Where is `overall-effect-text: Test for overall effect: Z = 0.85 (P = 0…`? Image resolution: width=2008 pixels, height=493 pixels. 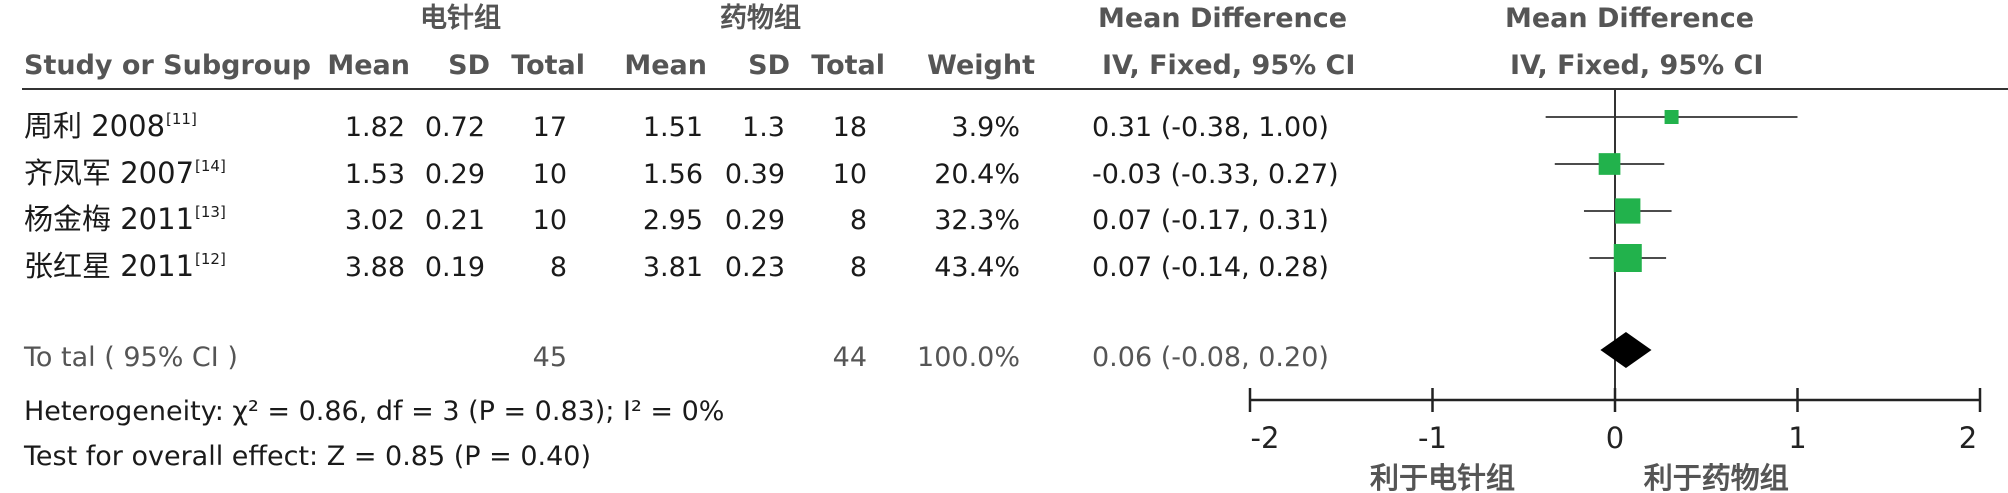 overall-effect-text: Test for overall effect: Z = 0.85 (P = 0… is located at coordinates (307, 456).